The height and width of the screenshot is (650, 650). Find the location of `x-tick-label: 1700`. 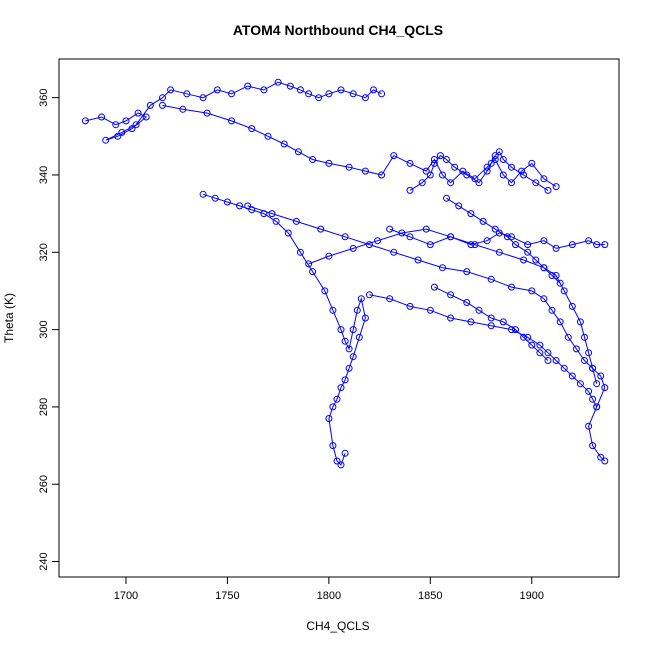

x-tick-label: 1700 is located at coordinates (126, 596).